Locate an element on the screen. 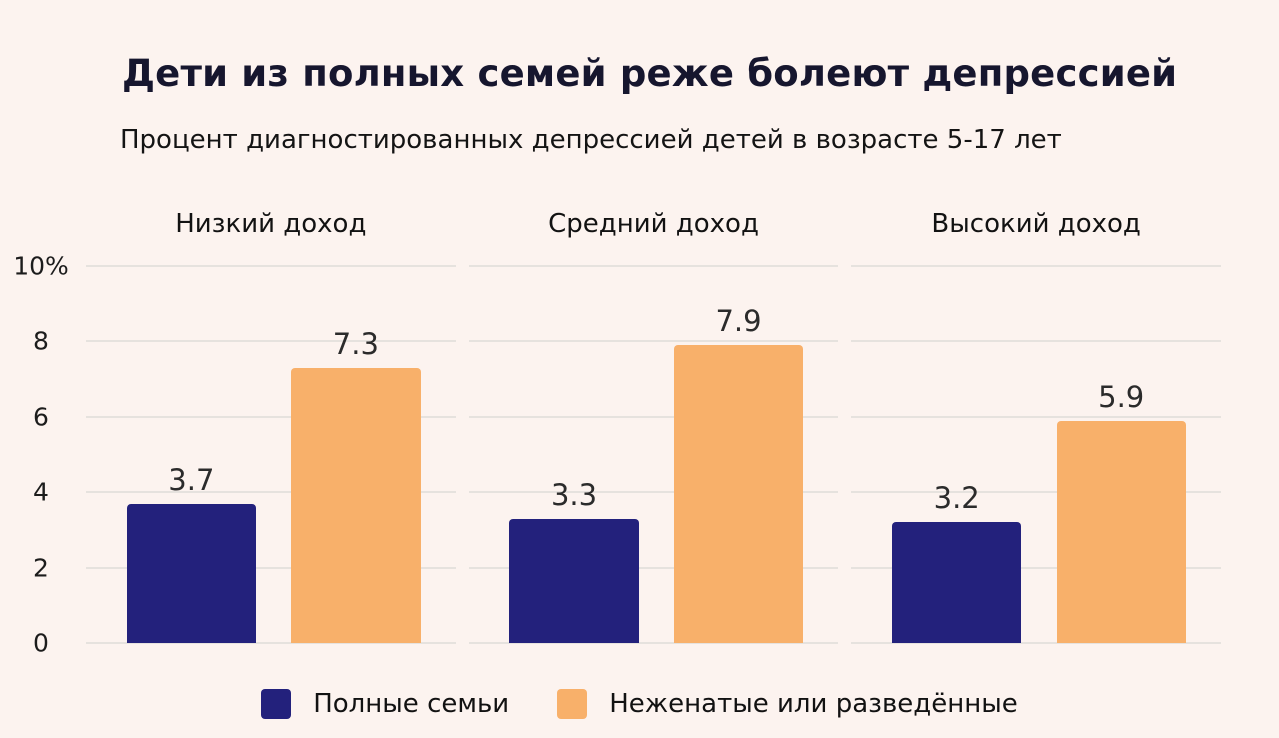  y-tick-label: 4 is located at coordinates (41, 492).